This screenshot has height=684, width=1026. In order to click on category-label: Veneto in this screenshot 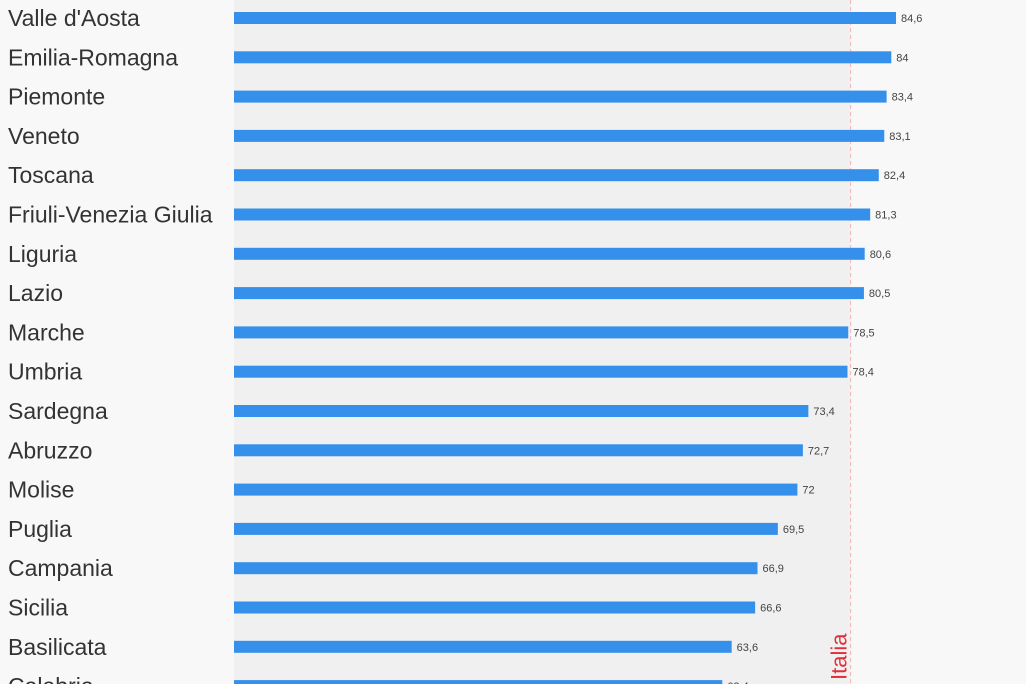, I will do `click(44, 136)`.